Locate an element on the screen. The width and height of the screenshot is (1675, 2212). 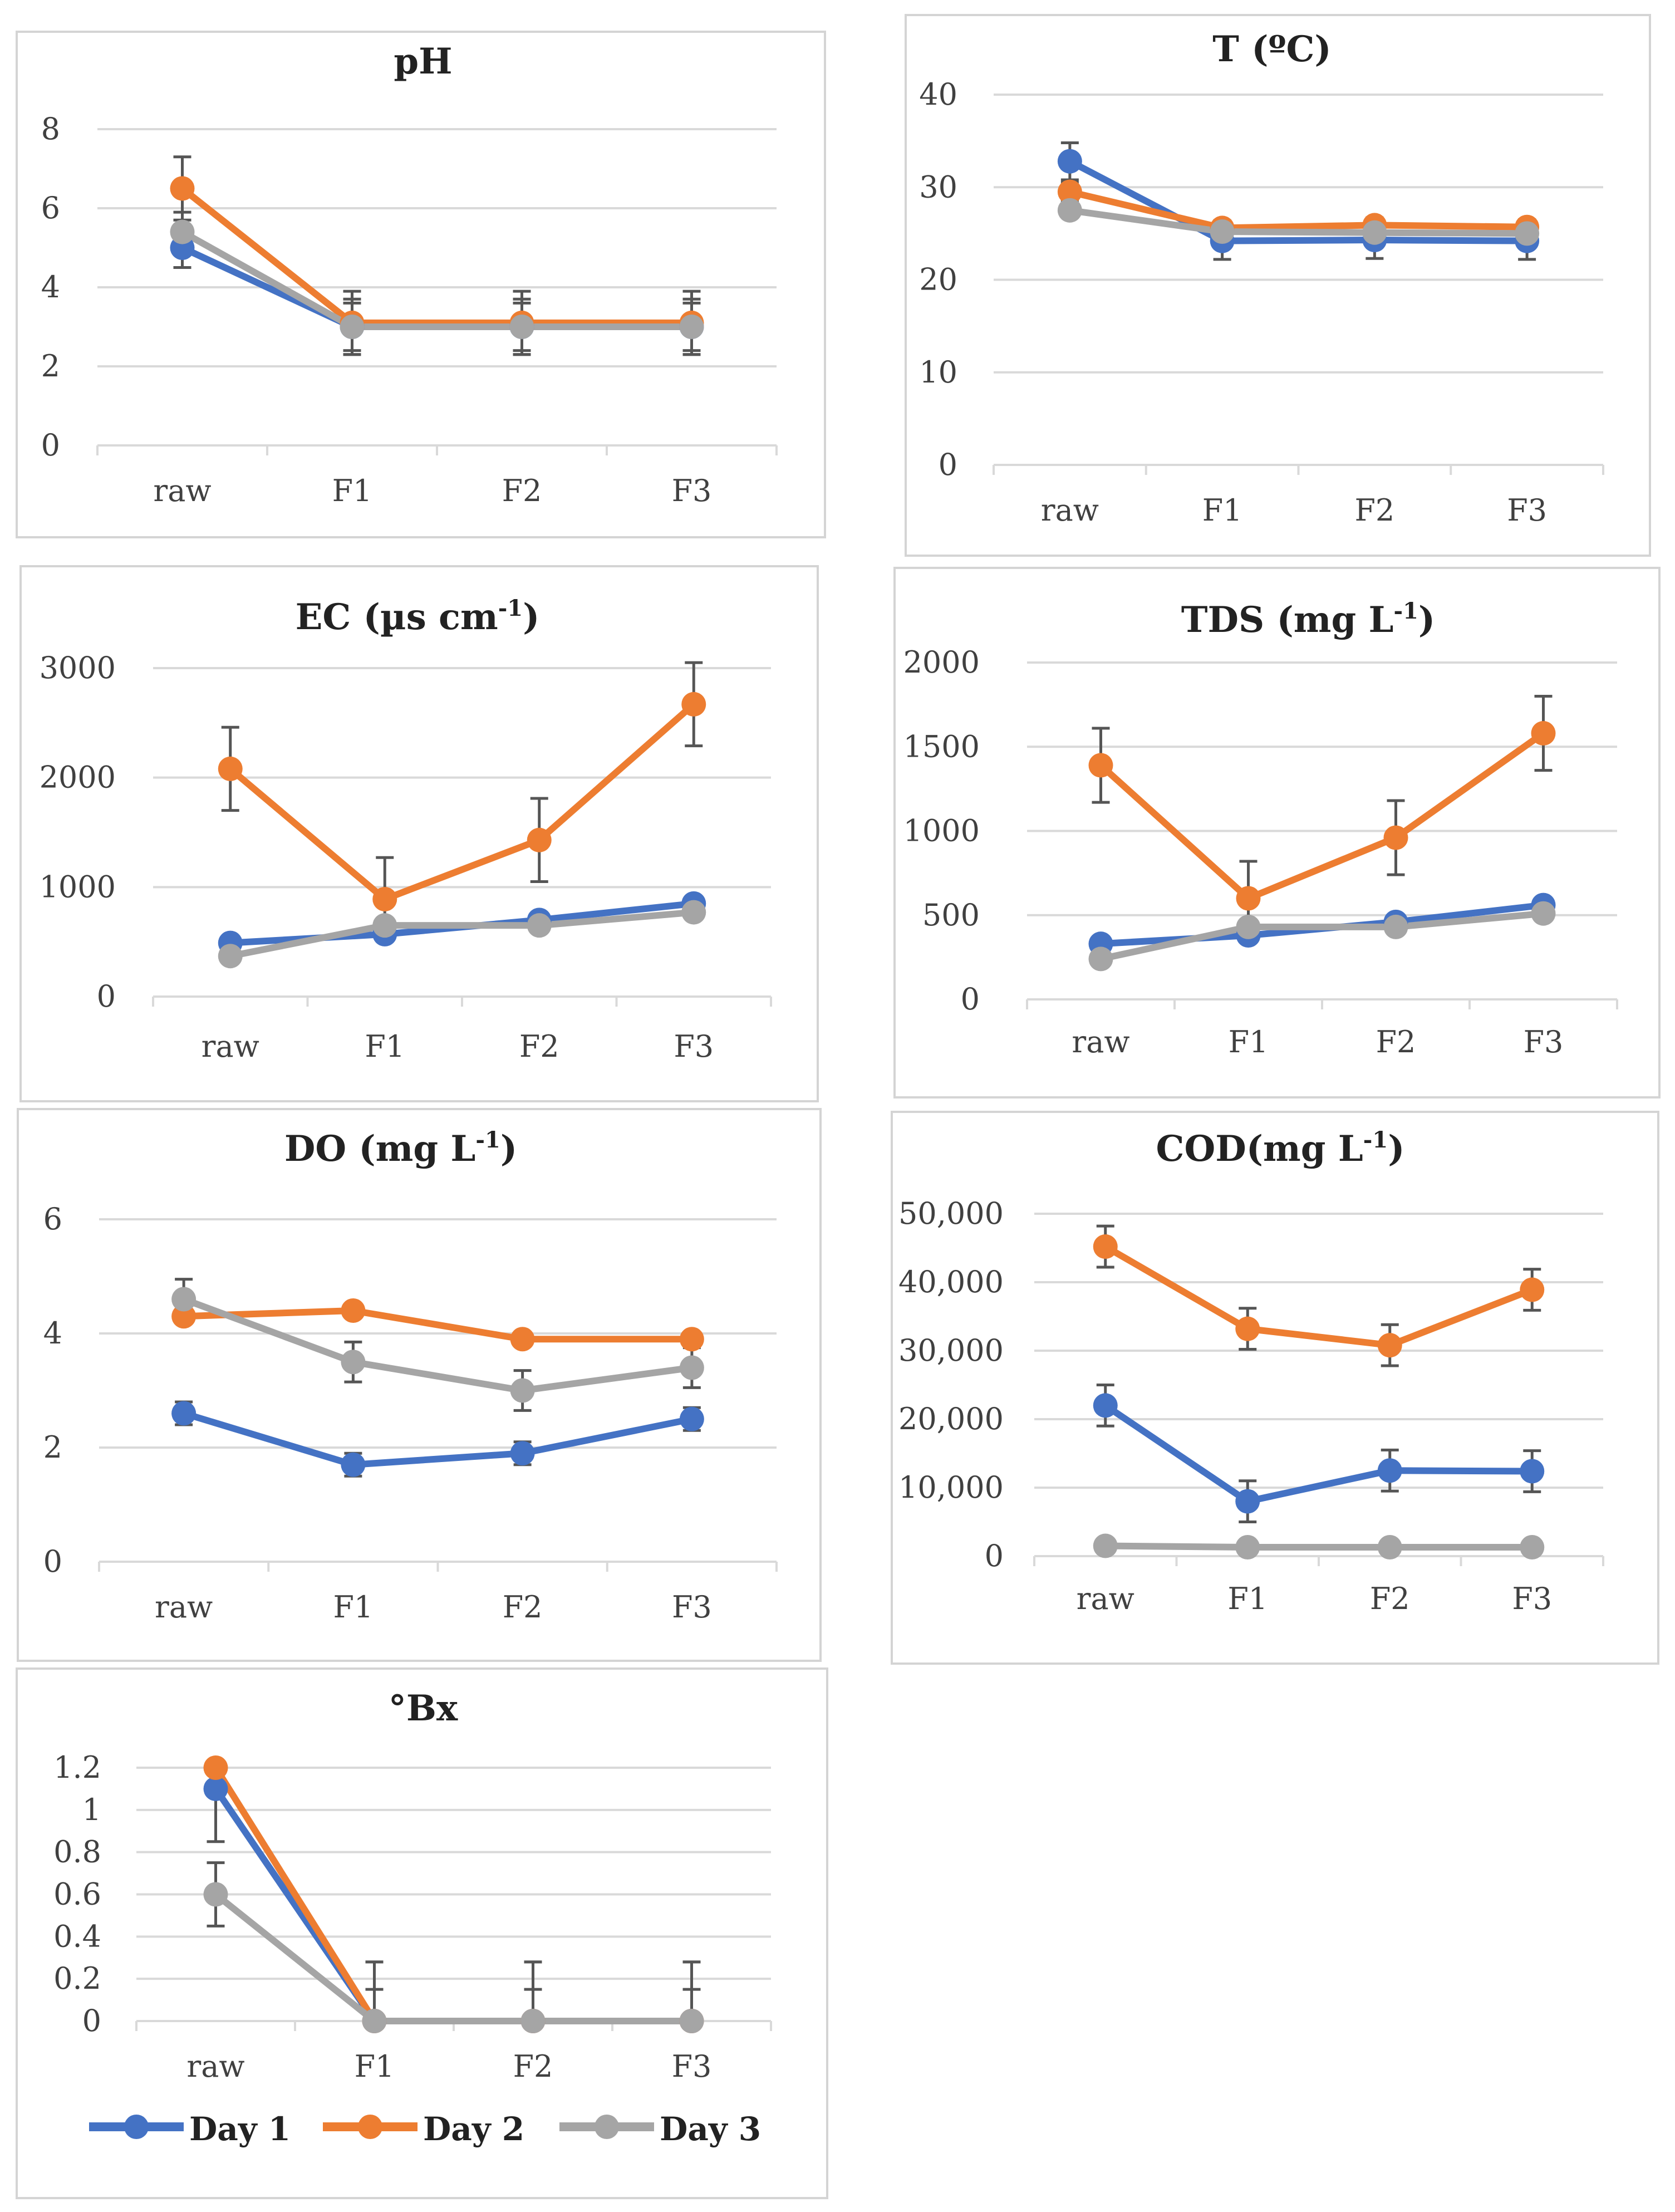
panel-brix is located at coordinates (422, 1933).